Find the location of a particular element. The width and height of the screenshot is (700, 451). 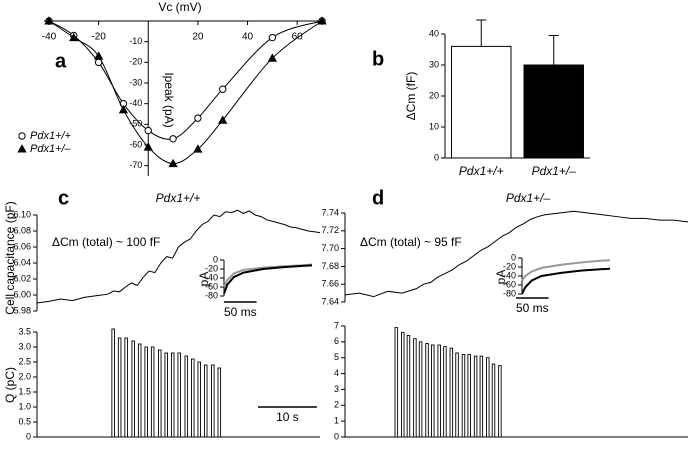

annotation: ΔCm (total) ~ 100 fF is located at coordinates (106, 242).